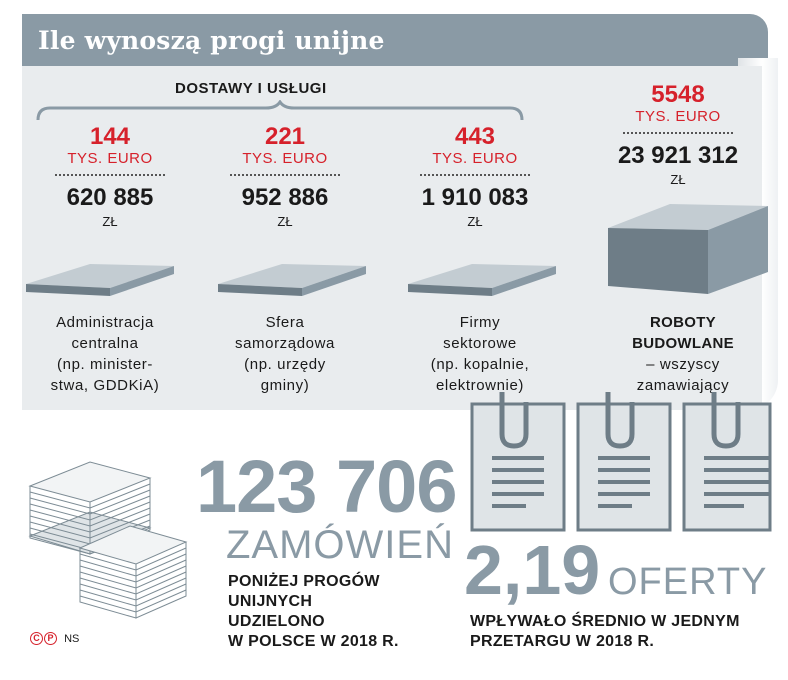 Image resolution: width=788 pixels, height=680 pixels. Describe the element at coordinates (678, 94) in the screenshot. I see `threshold-value: 5548` at that location.